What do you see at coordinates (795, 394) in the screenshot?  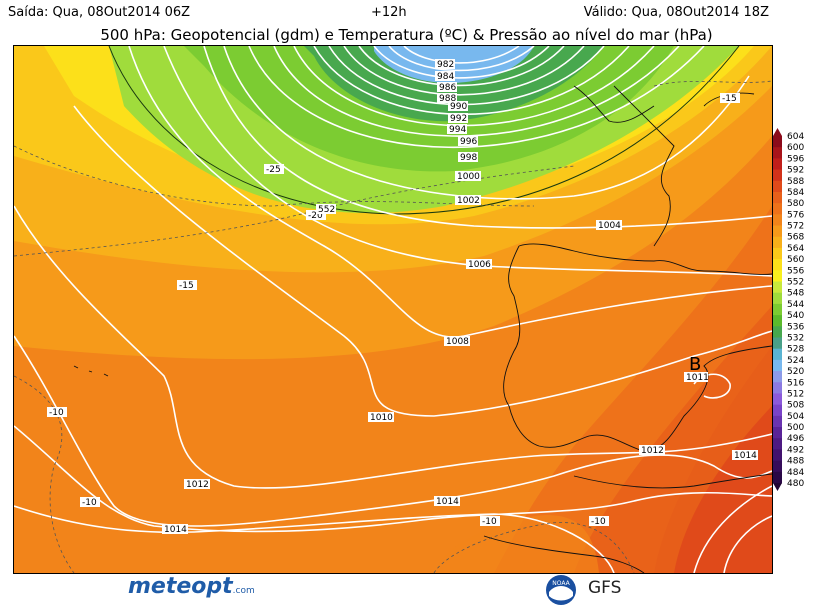 I see `legend-label-512: 512` at bounding box center [795, 394].